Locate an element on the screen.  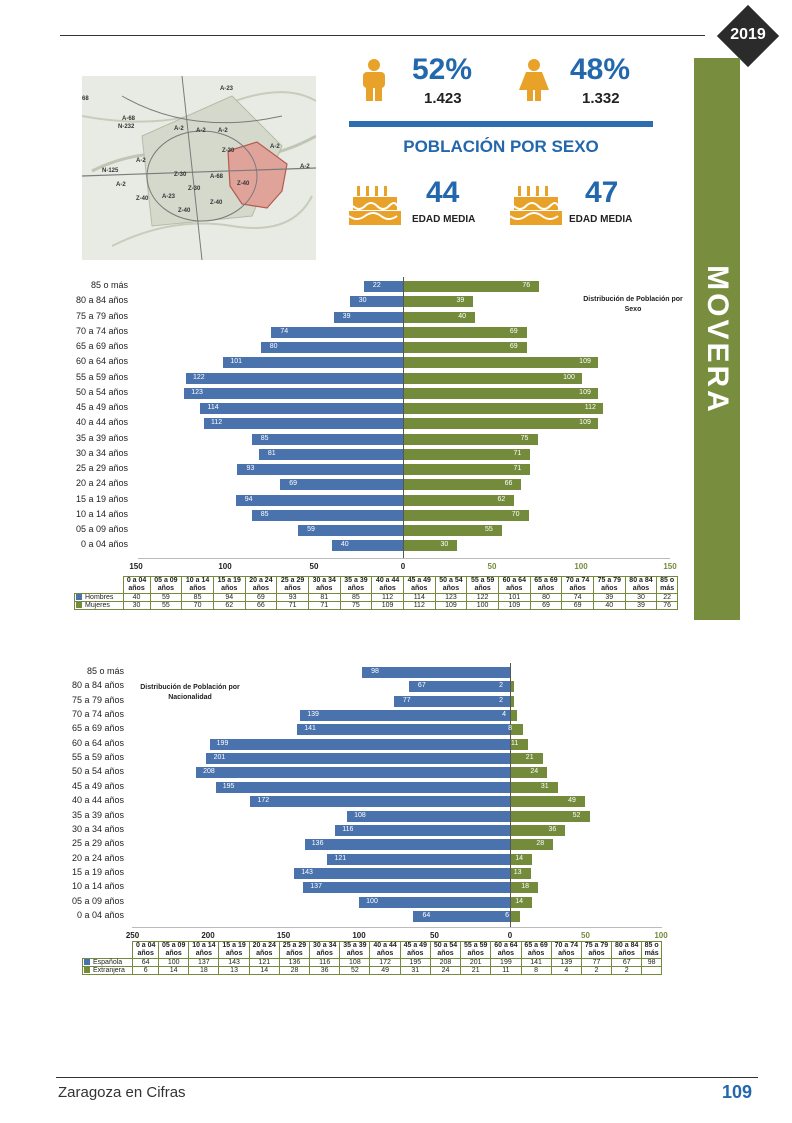
table-cell: 74 is located at coordinates (577, 597).